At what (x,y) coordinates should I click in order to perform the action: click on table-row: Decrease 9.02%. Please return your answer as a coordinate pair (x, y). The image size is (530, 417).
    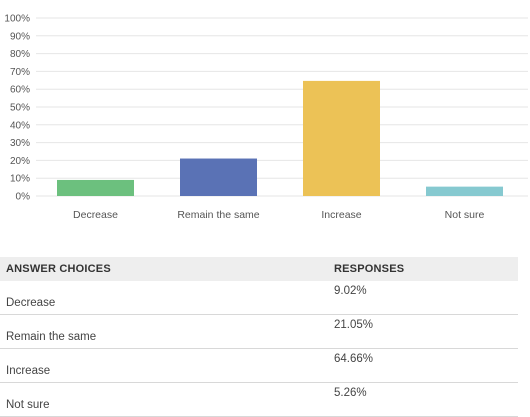
    Looking at the image, I should click on (259, 298).